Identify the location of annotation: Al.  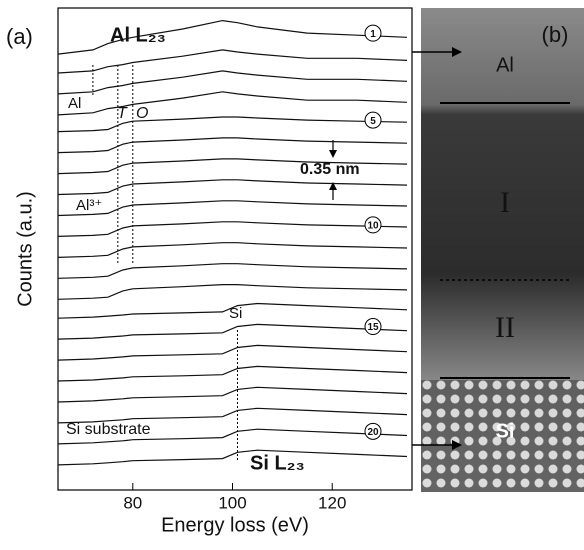
(74, 103).